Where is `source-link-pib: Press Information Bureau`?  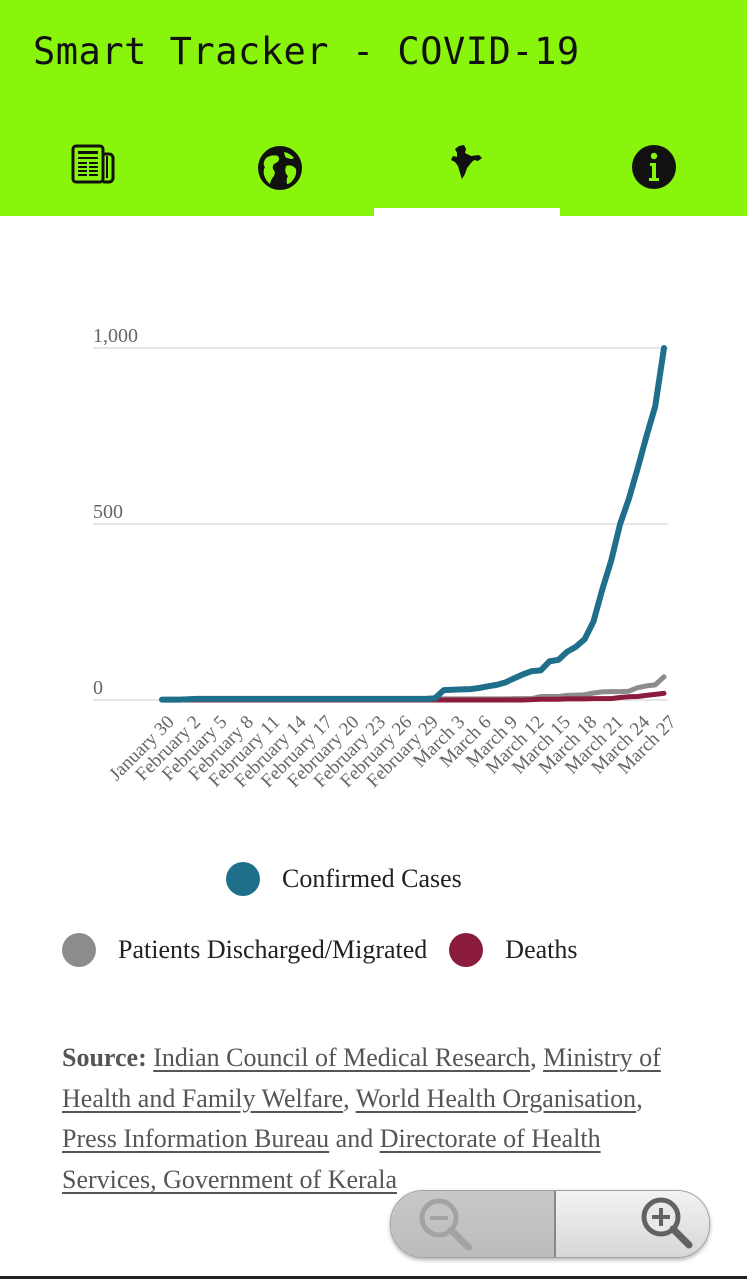 source-link-pib: Press Information Bureau is located at coordinates (196, 1138).